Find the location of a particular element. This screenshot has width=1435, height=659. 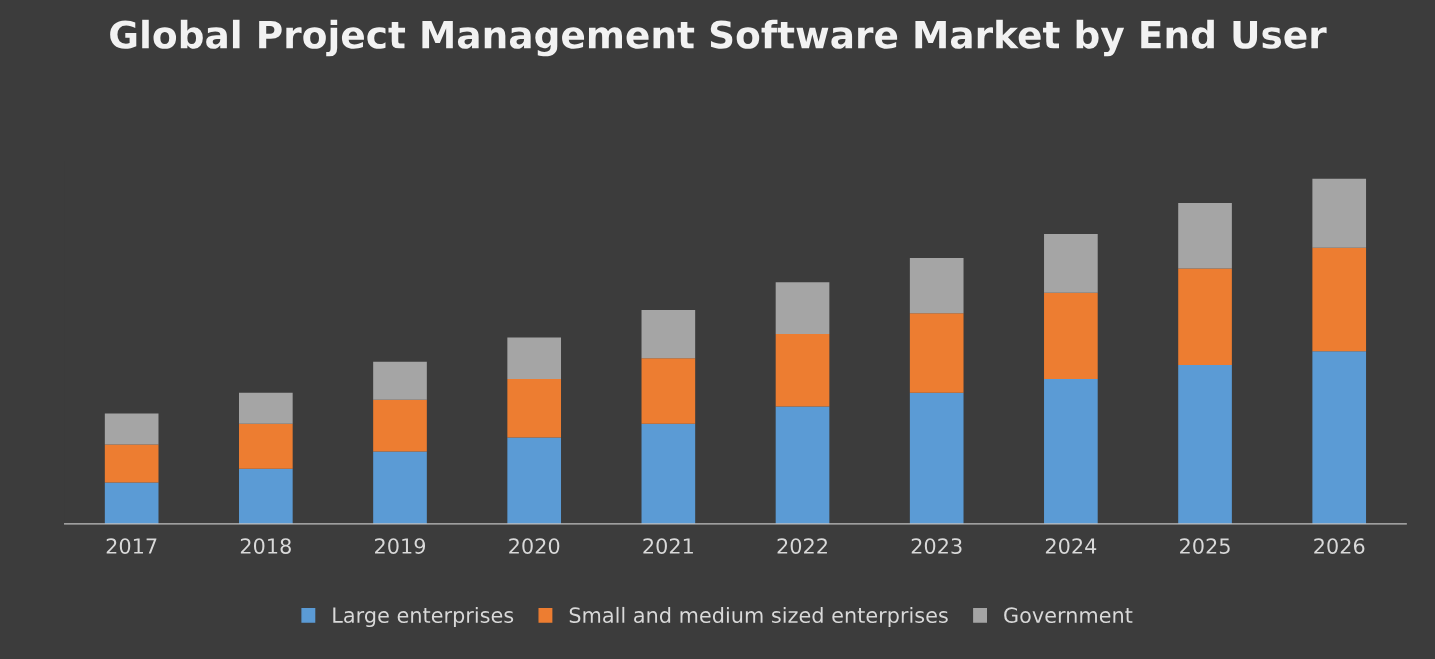

legend-label: Government is located at coordinates (1068, 615).